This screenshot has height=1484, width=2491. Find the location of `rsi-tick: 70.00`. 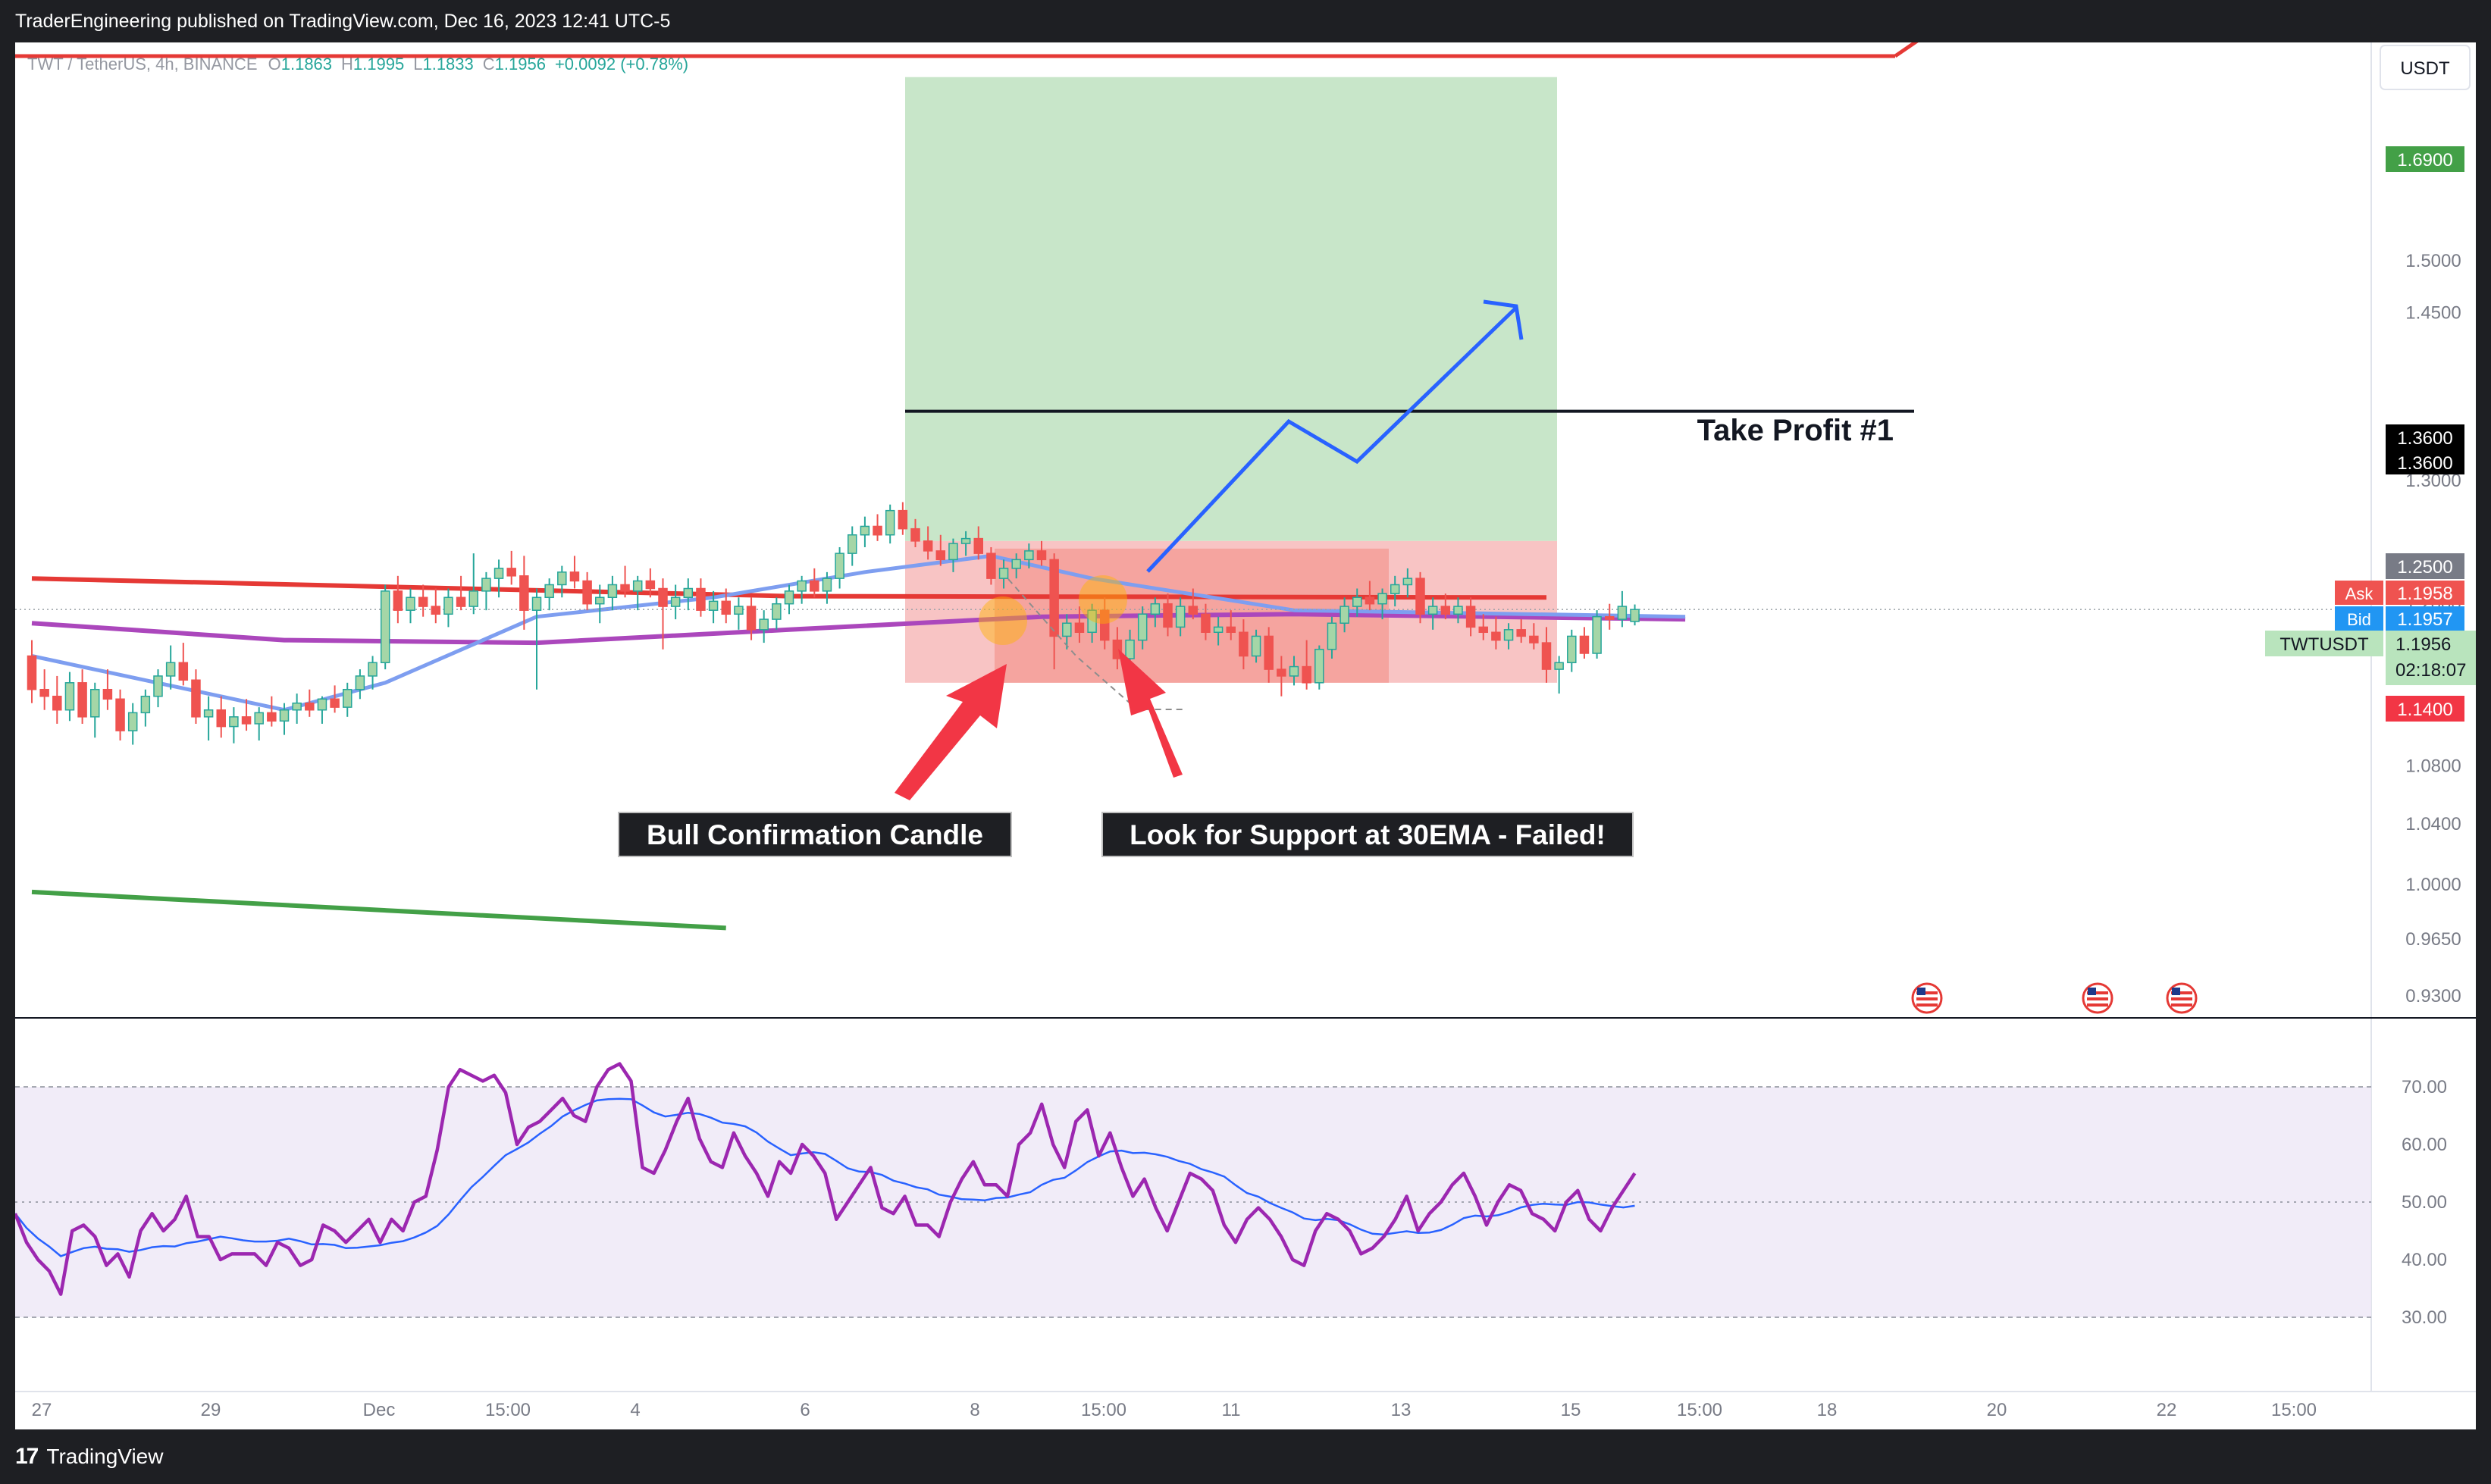

rsi-tick: 70.00 is located at coordinates (2424, 1087).